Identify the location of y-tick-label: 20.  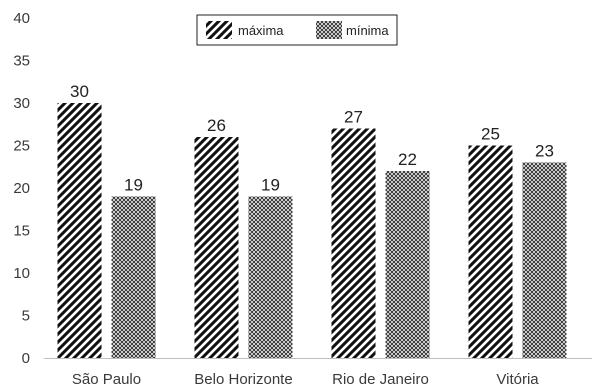
(21, 188).